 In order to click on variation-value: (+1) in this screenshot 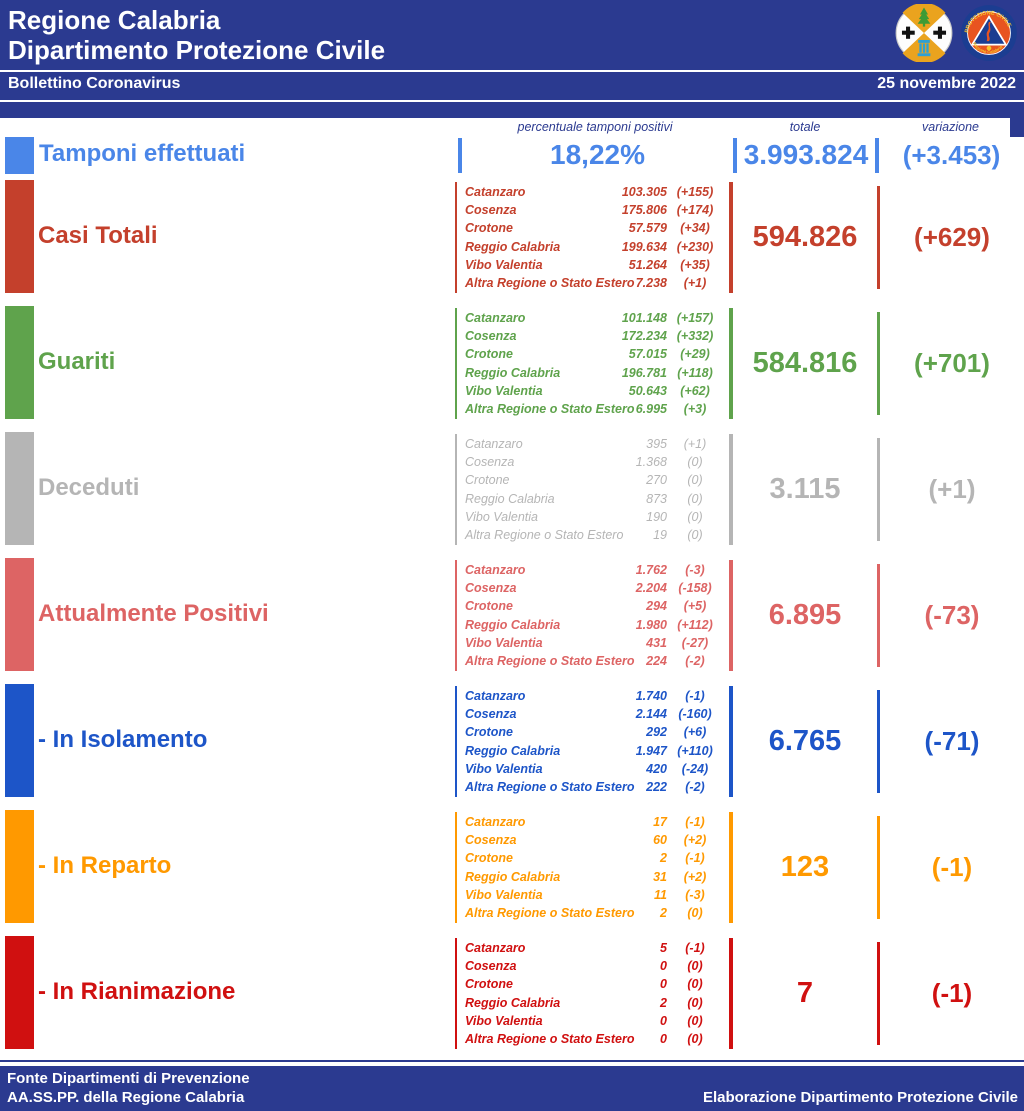, I will do `click(952, 489)`.